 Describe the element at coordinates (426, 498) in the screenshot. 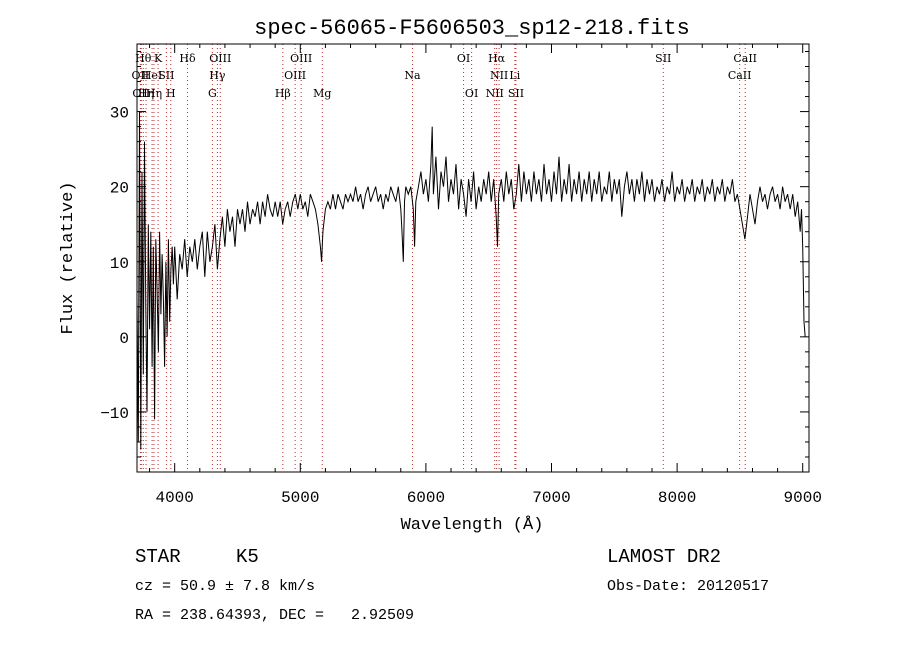

I see `x-tick-label: 6000` at that location.